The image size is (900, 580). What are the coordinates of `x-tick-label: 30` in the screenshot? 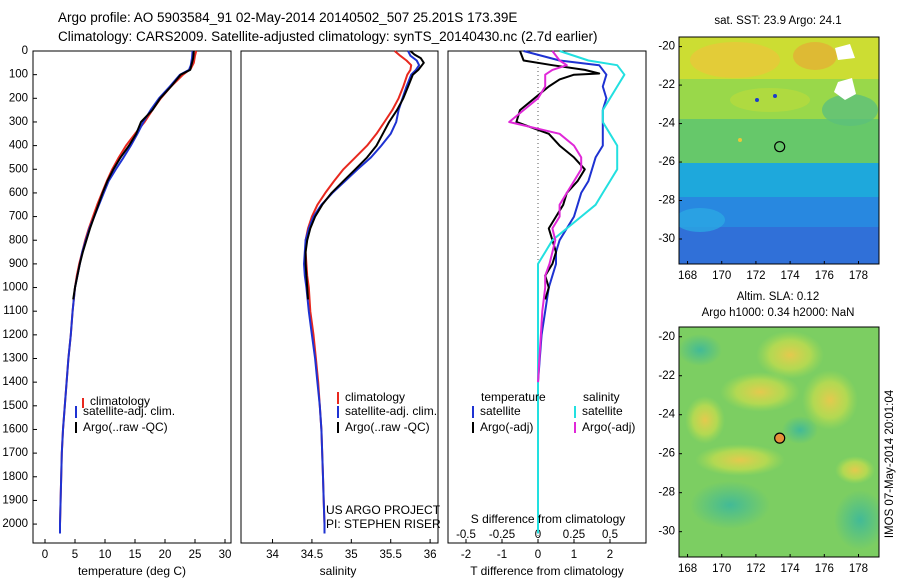 It's located at (225, 555).